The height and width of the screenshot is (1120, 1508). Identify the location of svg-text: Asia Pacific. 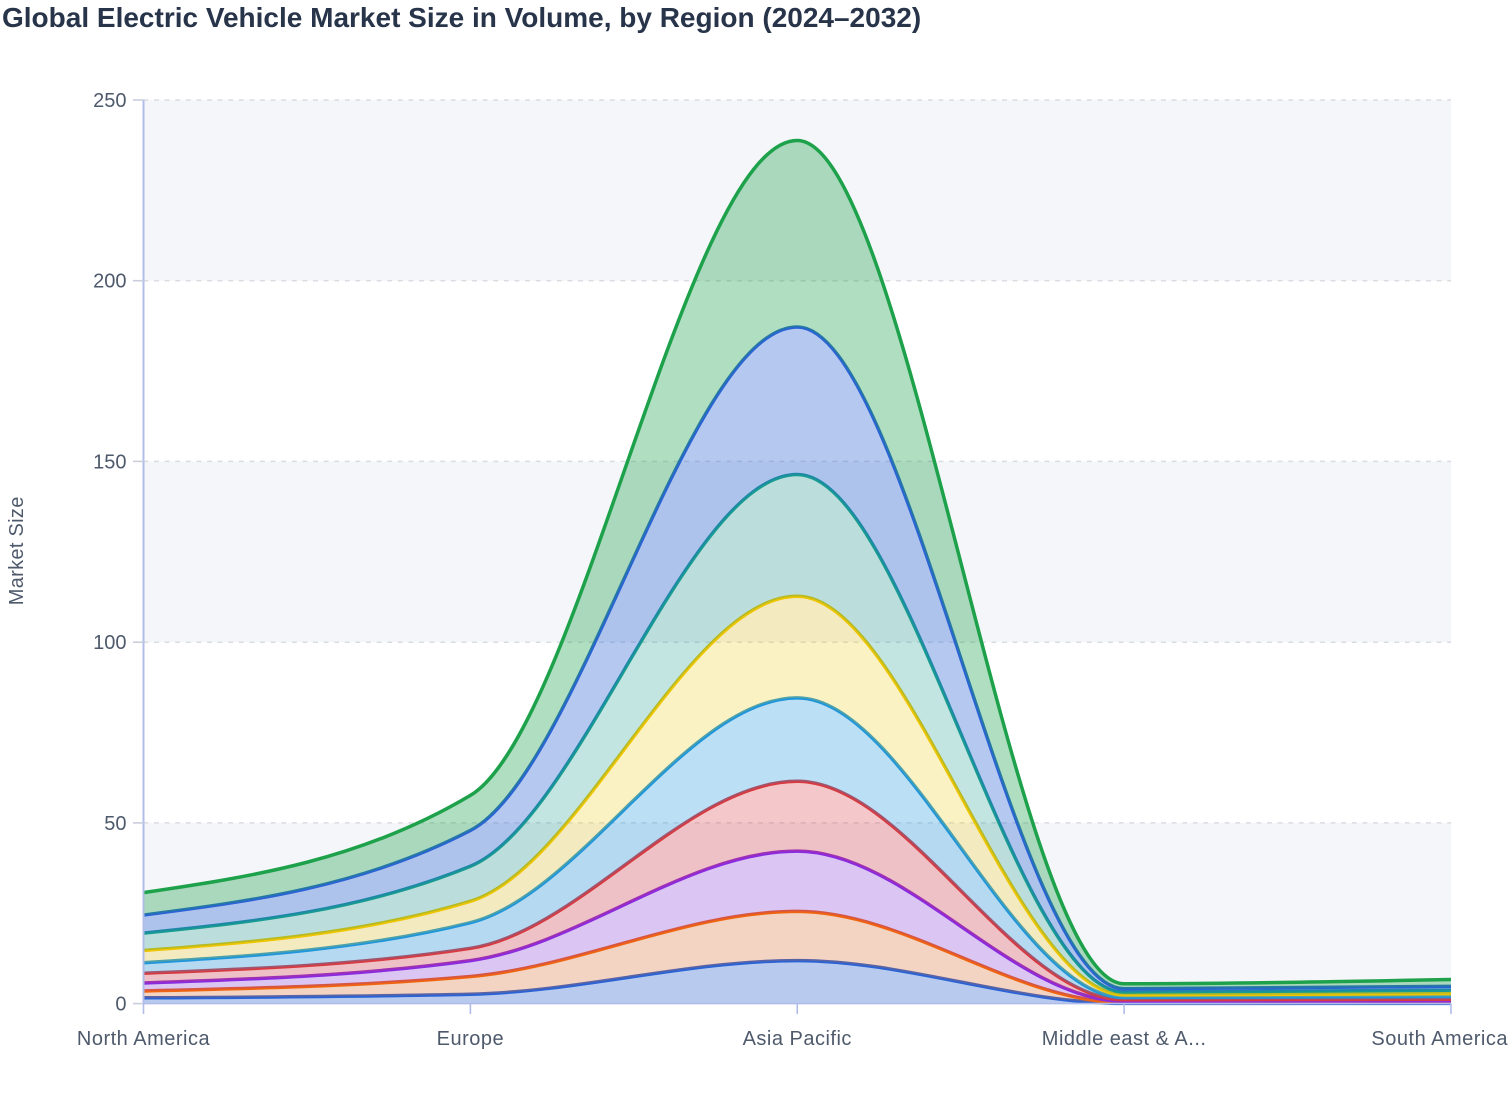
(797, 1039).